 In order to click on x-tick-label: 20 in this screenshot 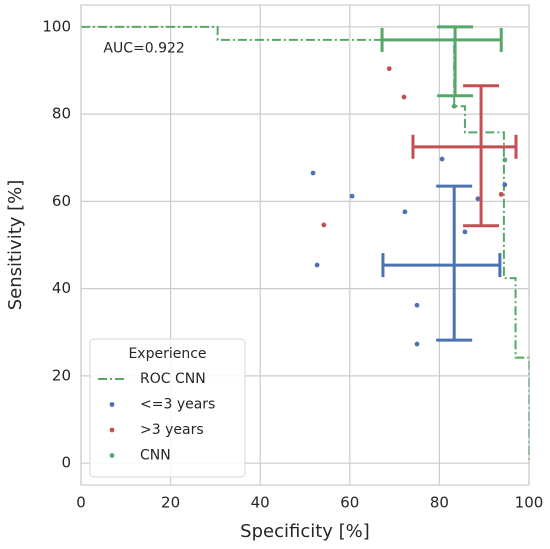, I will do `click(170, 503)`.